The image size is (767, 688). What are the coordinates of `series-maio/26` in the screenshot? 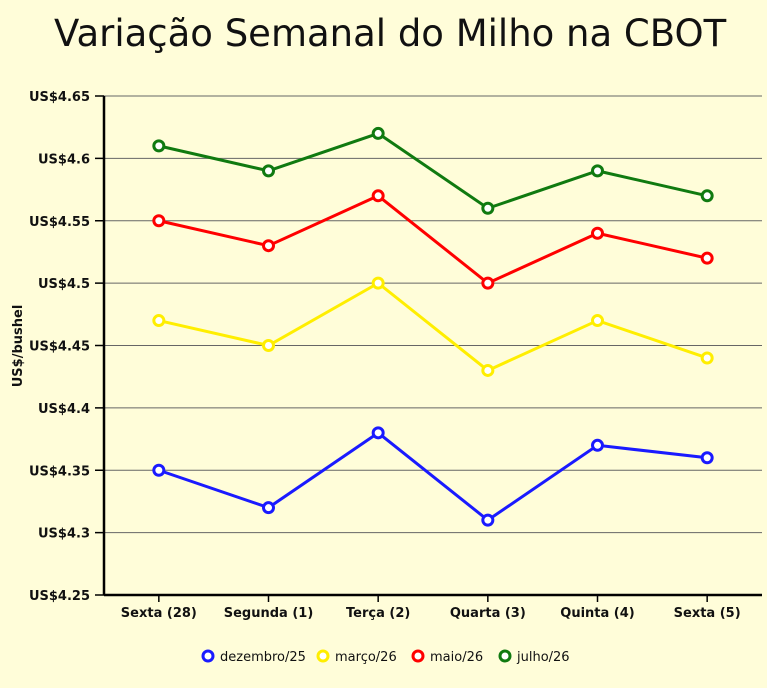 It's located at (433, 239).